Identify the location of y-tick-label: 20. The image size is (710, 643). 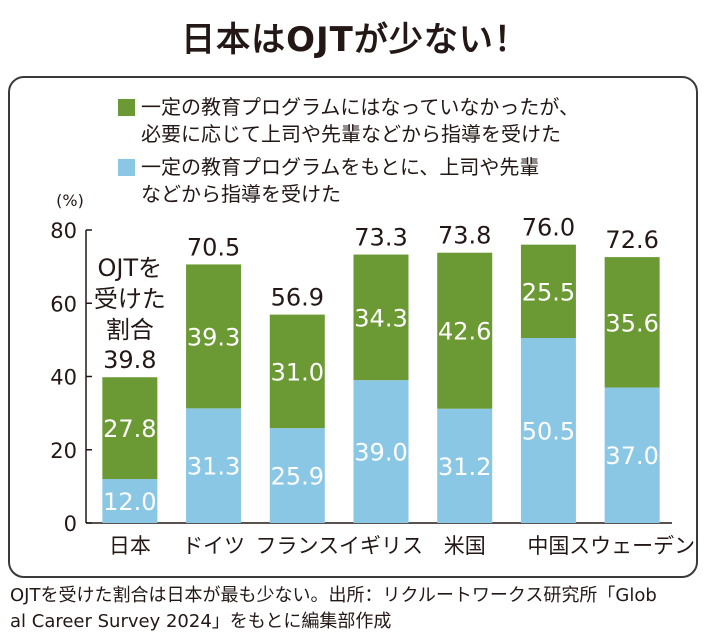
(63, 451).